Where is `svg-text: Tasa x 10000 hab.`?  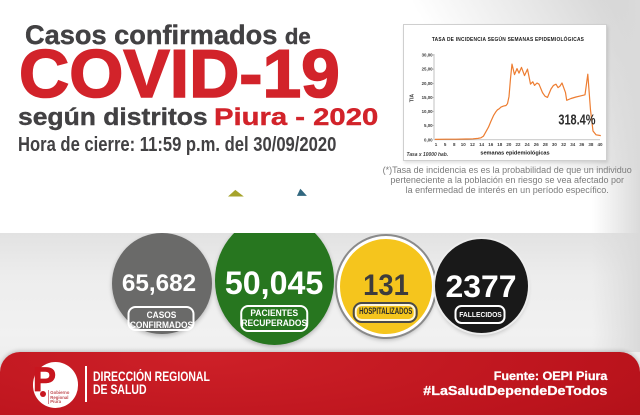 svg-text: Tasa x 10000 hab. is located at coordinates (428, 155).